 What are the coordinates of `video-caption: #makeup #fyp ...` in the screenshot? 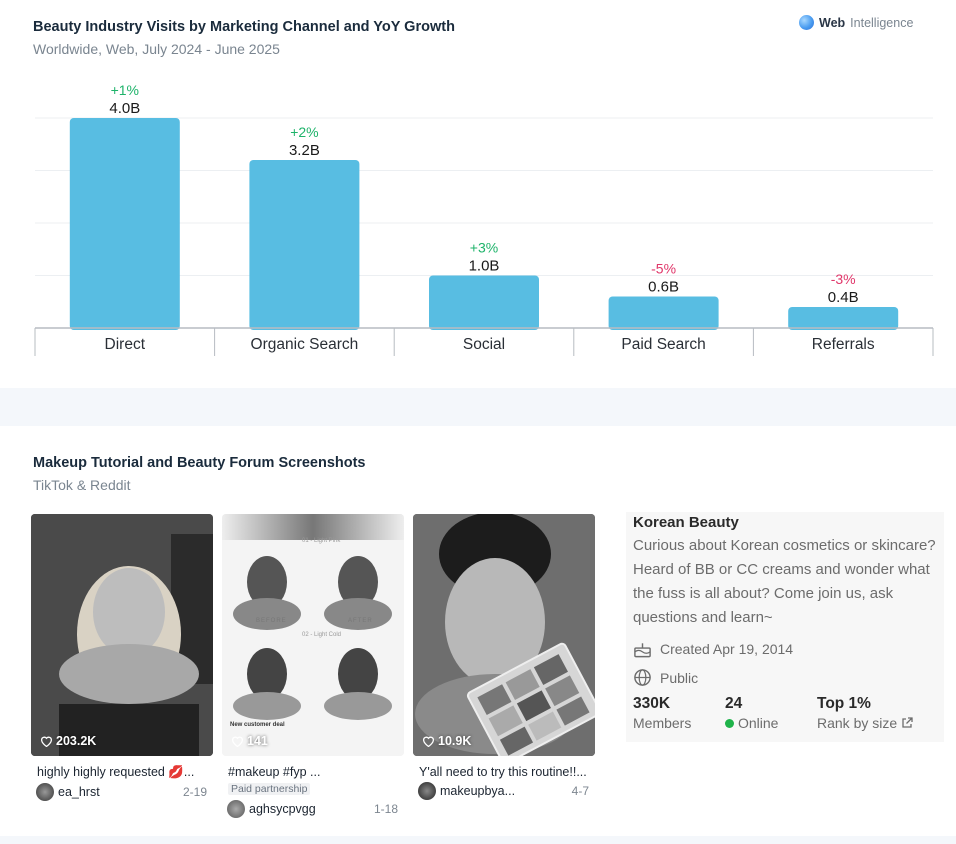 It's located at (274, 772).